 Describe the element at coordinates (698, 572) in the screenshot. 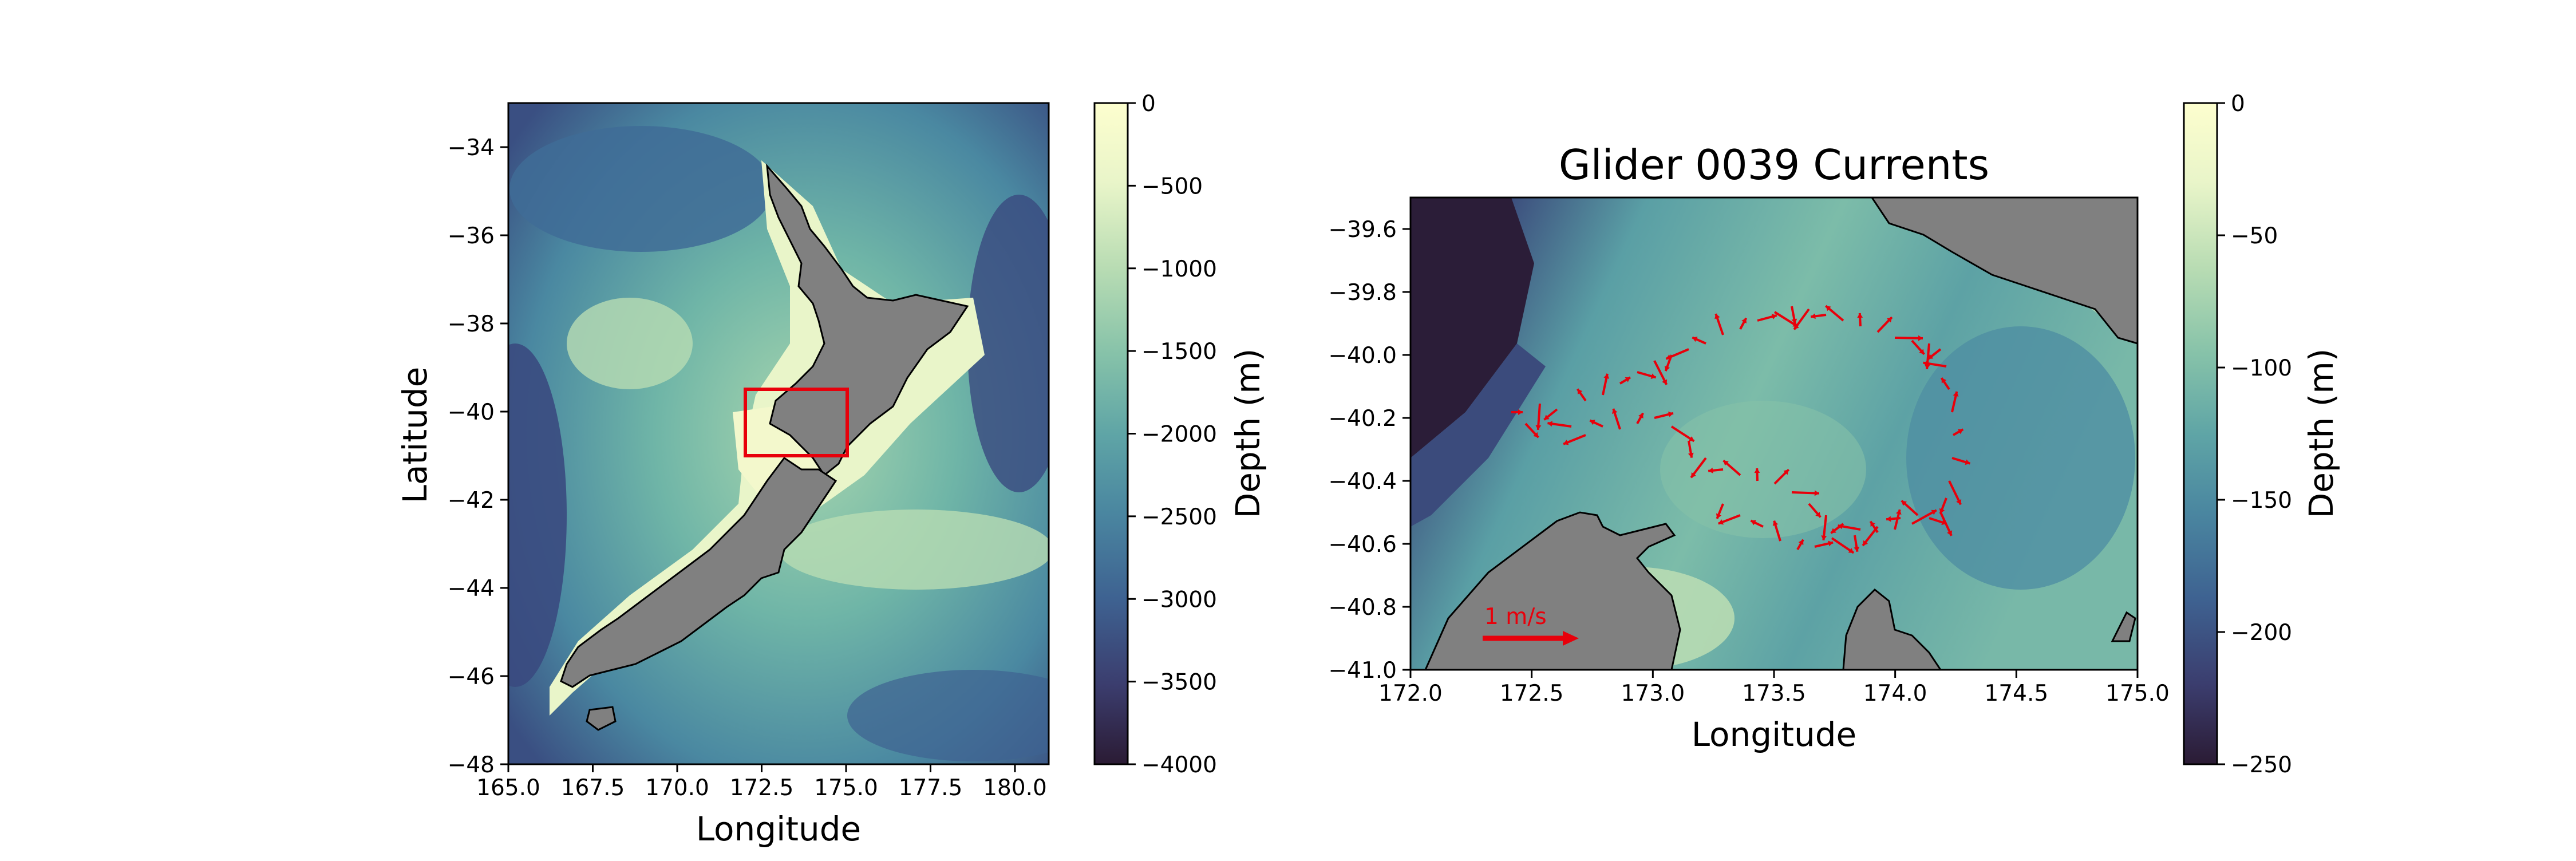

I see `south-island` at that location.